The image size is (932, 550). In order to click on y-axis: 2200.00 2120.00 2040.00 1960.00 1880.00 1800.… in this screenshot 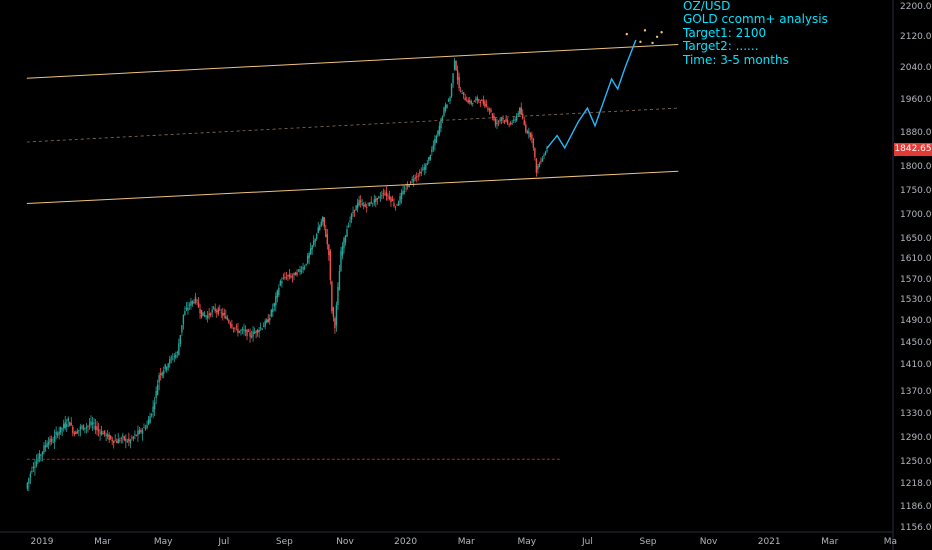, I will do `click(916, 267)`.